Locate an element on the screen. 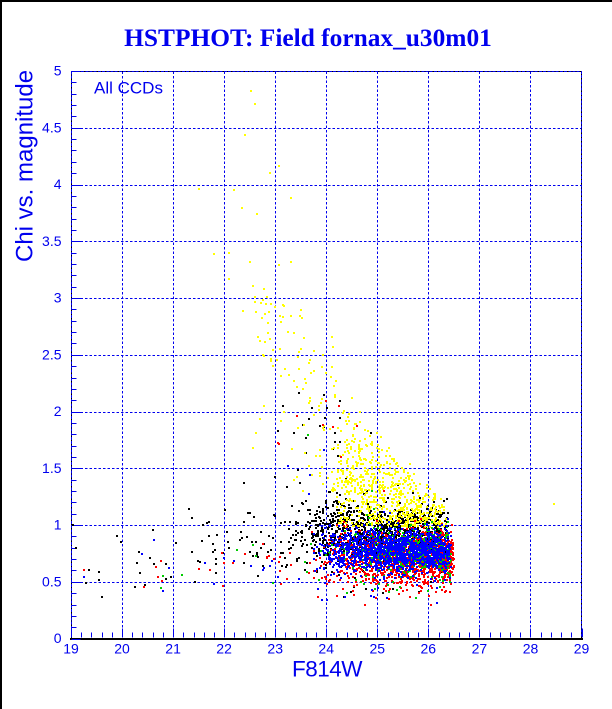 This screenshot has width=612, height=709. svg-text: 23 is located at coordinates (275, 649).